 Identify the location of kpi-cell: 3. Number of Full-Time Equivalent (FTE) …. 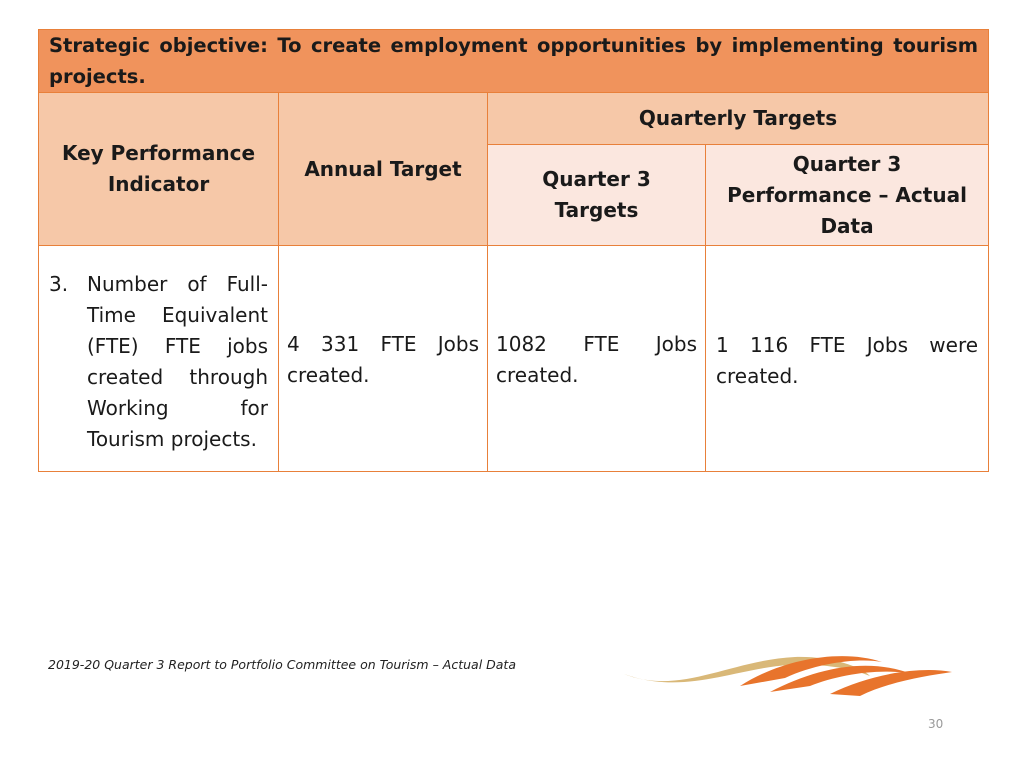
(158, 358).